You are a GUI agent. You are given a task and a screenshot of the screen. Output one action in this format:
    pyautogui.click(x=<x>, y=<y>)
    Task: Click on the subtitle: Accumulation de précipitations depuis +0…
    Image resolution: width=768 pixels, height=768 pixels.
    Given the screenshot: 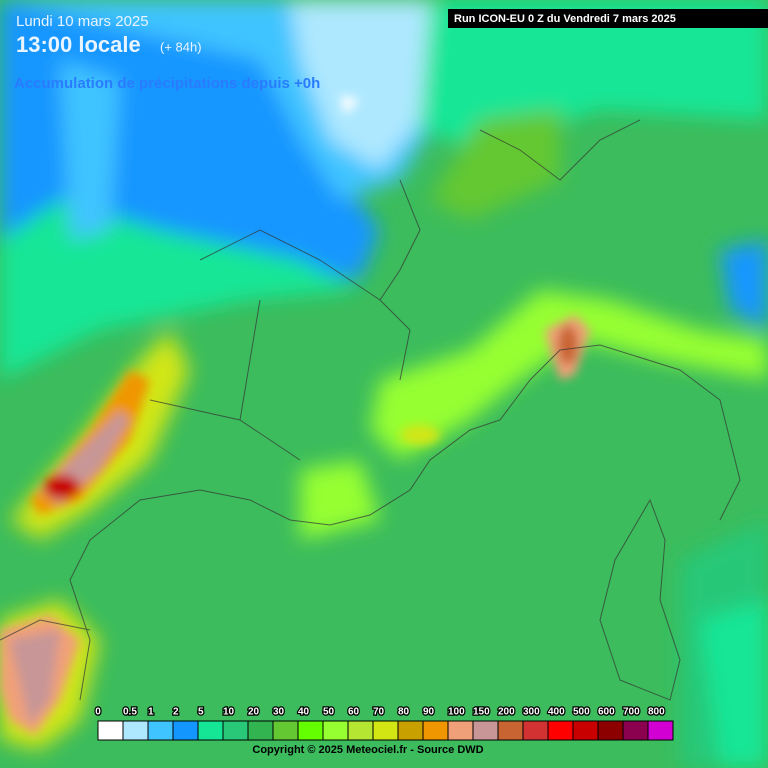 What is the action you would take?
    pyautogui.click(x=167, y=83)
    